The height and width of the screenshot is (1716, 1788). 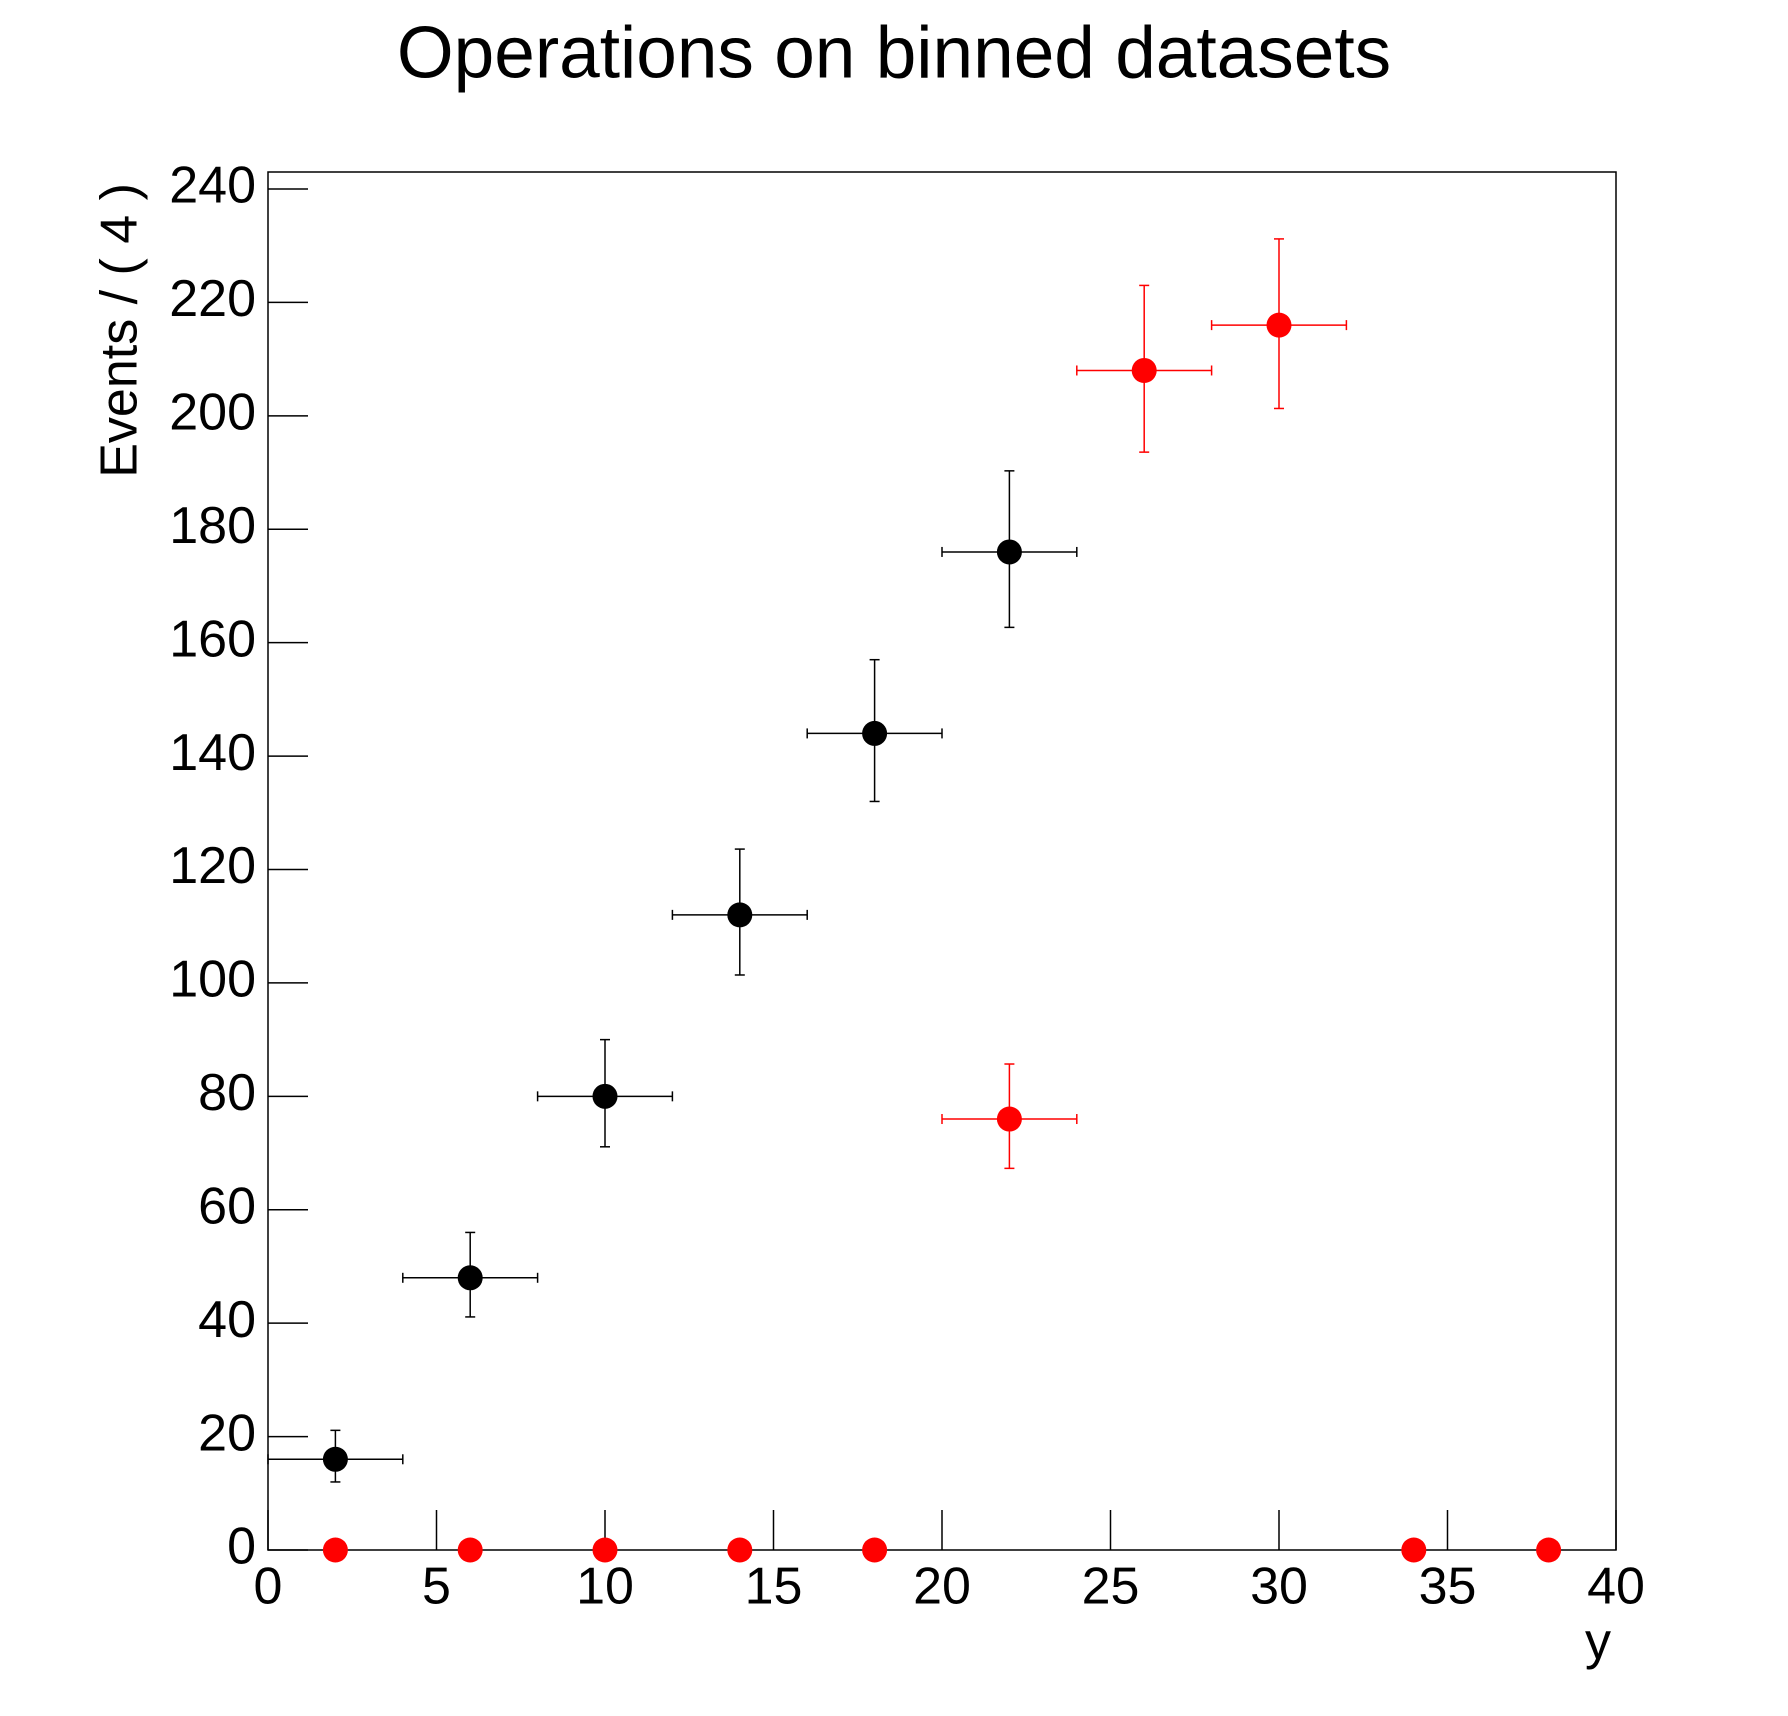 What do you see at coordinates (227, 1320) in the screenshot?
I see `y-tick-label: 40` at bounding box center [227, 1320].